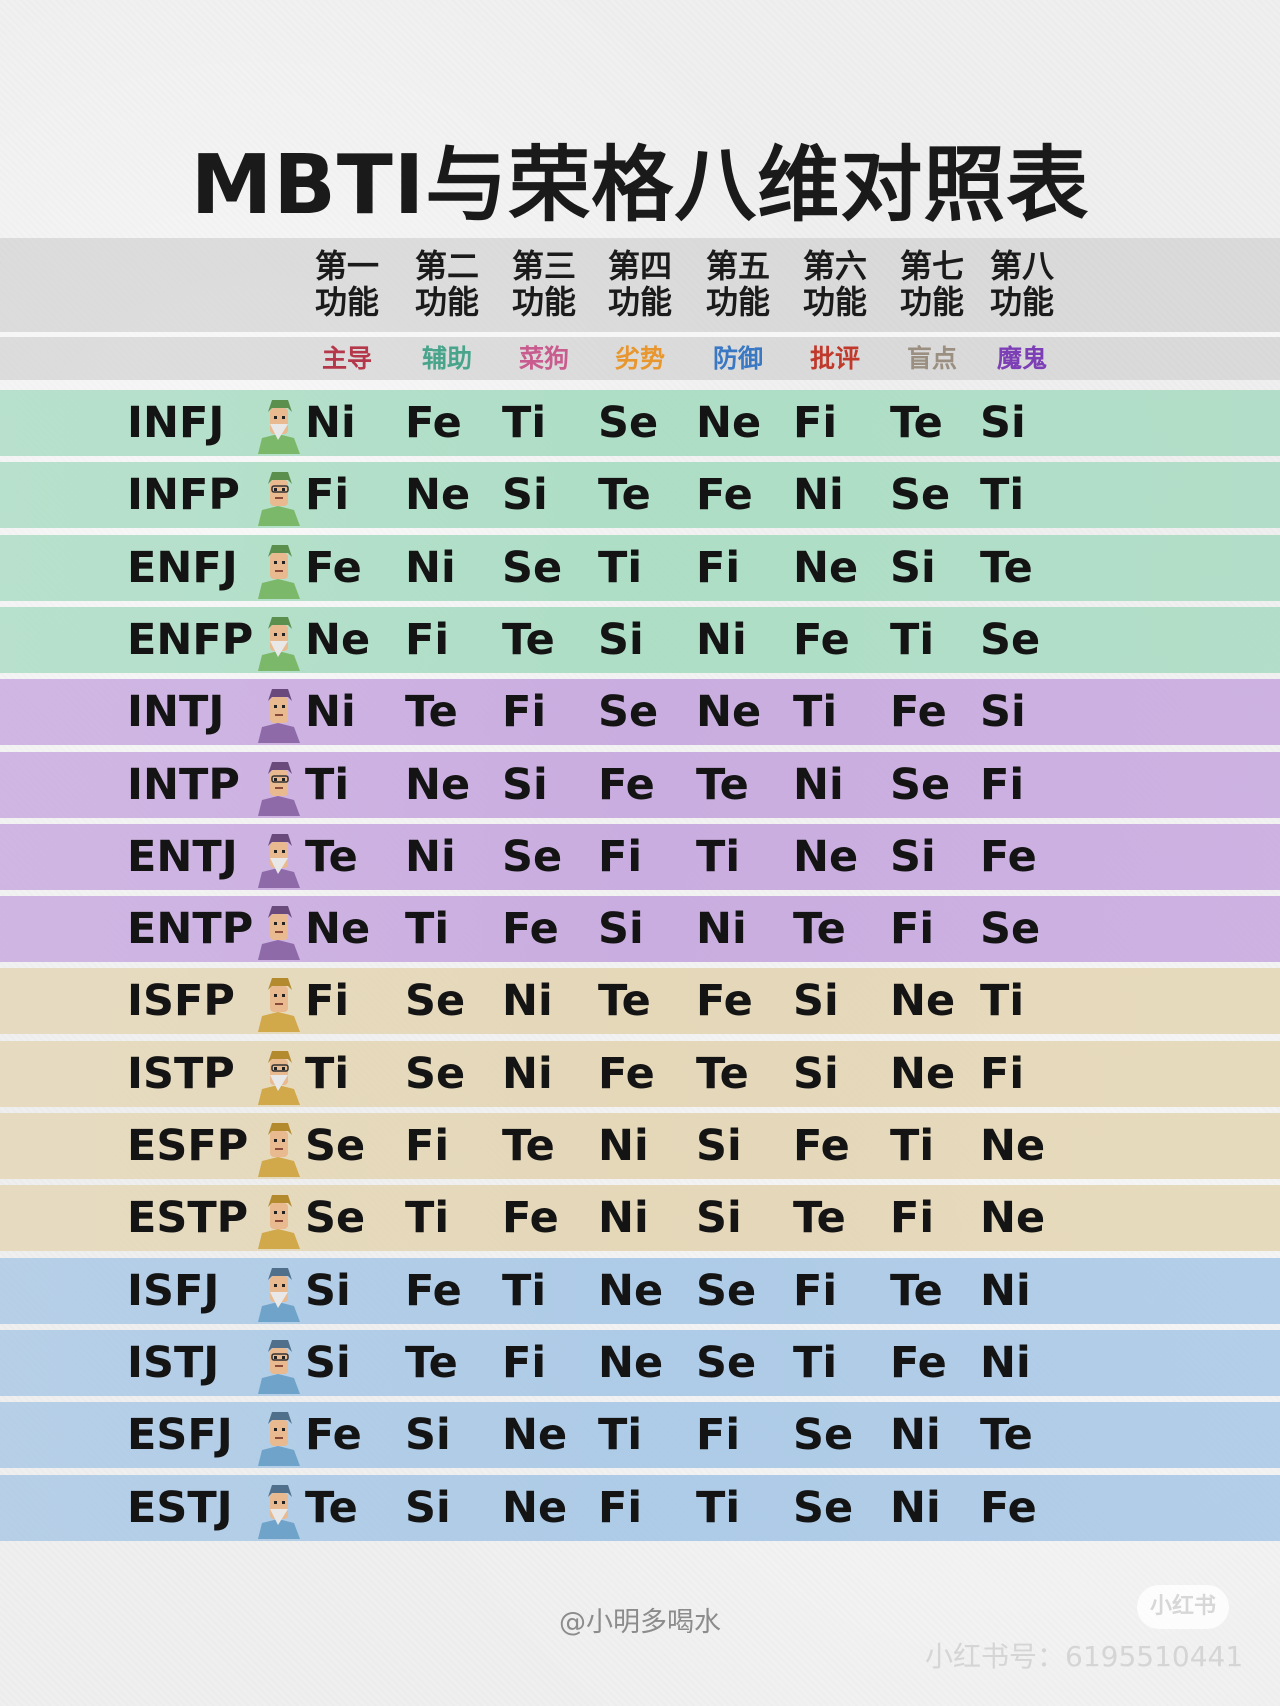  I want to click on column-header-4: 第四 功能, so click(640, 284).